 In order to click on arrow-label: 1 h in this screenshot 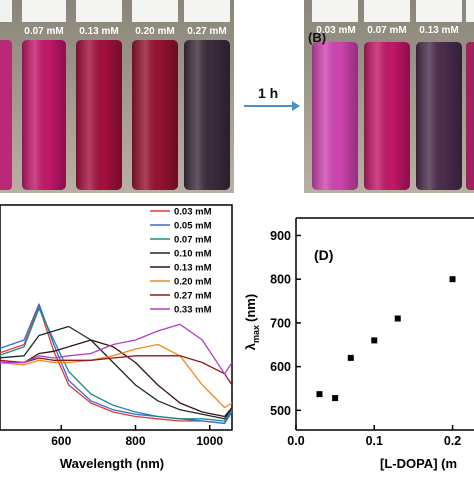, I will do `click(268, 93)`.